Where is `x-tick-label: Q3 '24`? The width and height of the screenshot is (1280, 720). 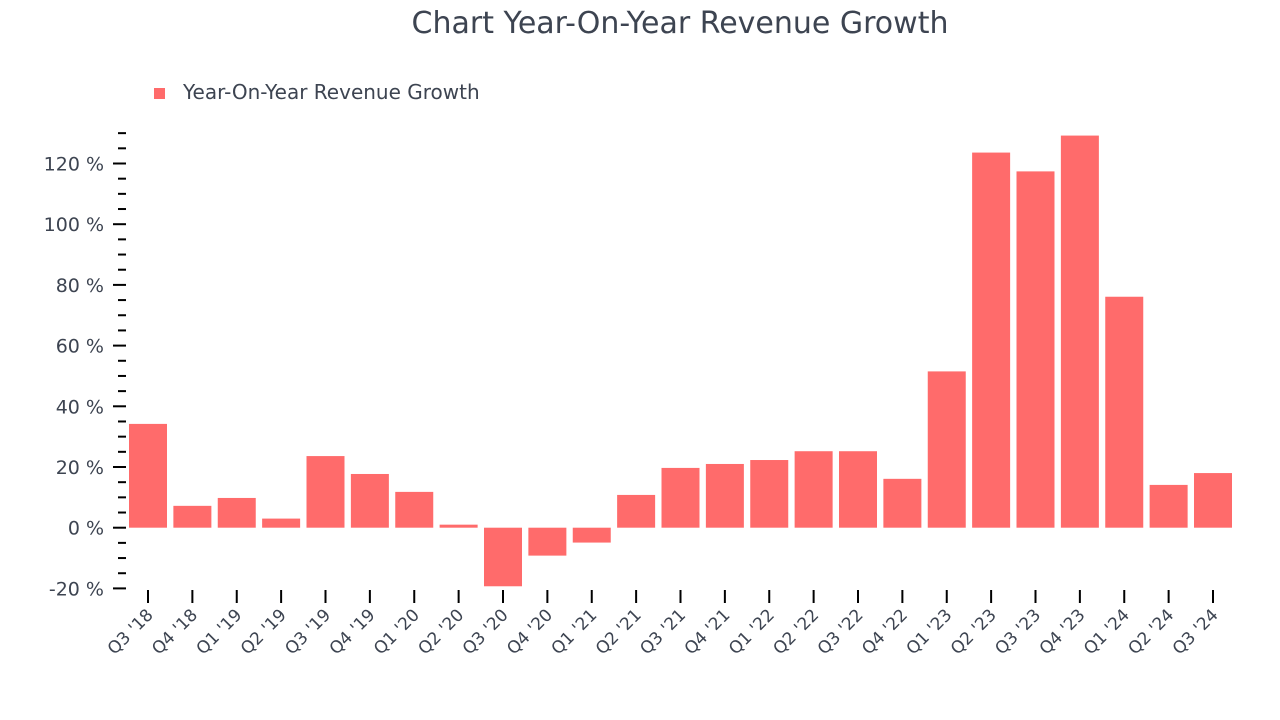
x-tick-label: Q3 '24 is located at coordinates (1196, 632).